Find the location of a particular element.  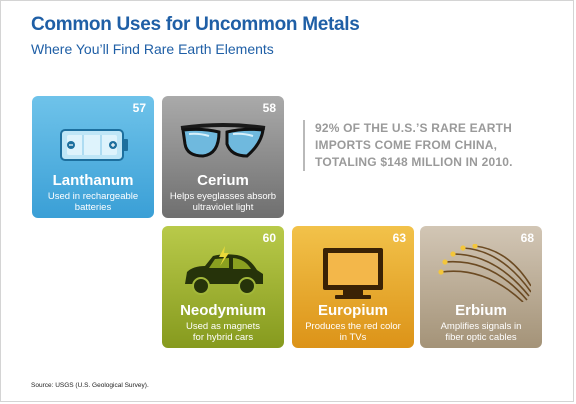

element-use: Used as magnets for hybrid cars is located at coordinates (223, 332).